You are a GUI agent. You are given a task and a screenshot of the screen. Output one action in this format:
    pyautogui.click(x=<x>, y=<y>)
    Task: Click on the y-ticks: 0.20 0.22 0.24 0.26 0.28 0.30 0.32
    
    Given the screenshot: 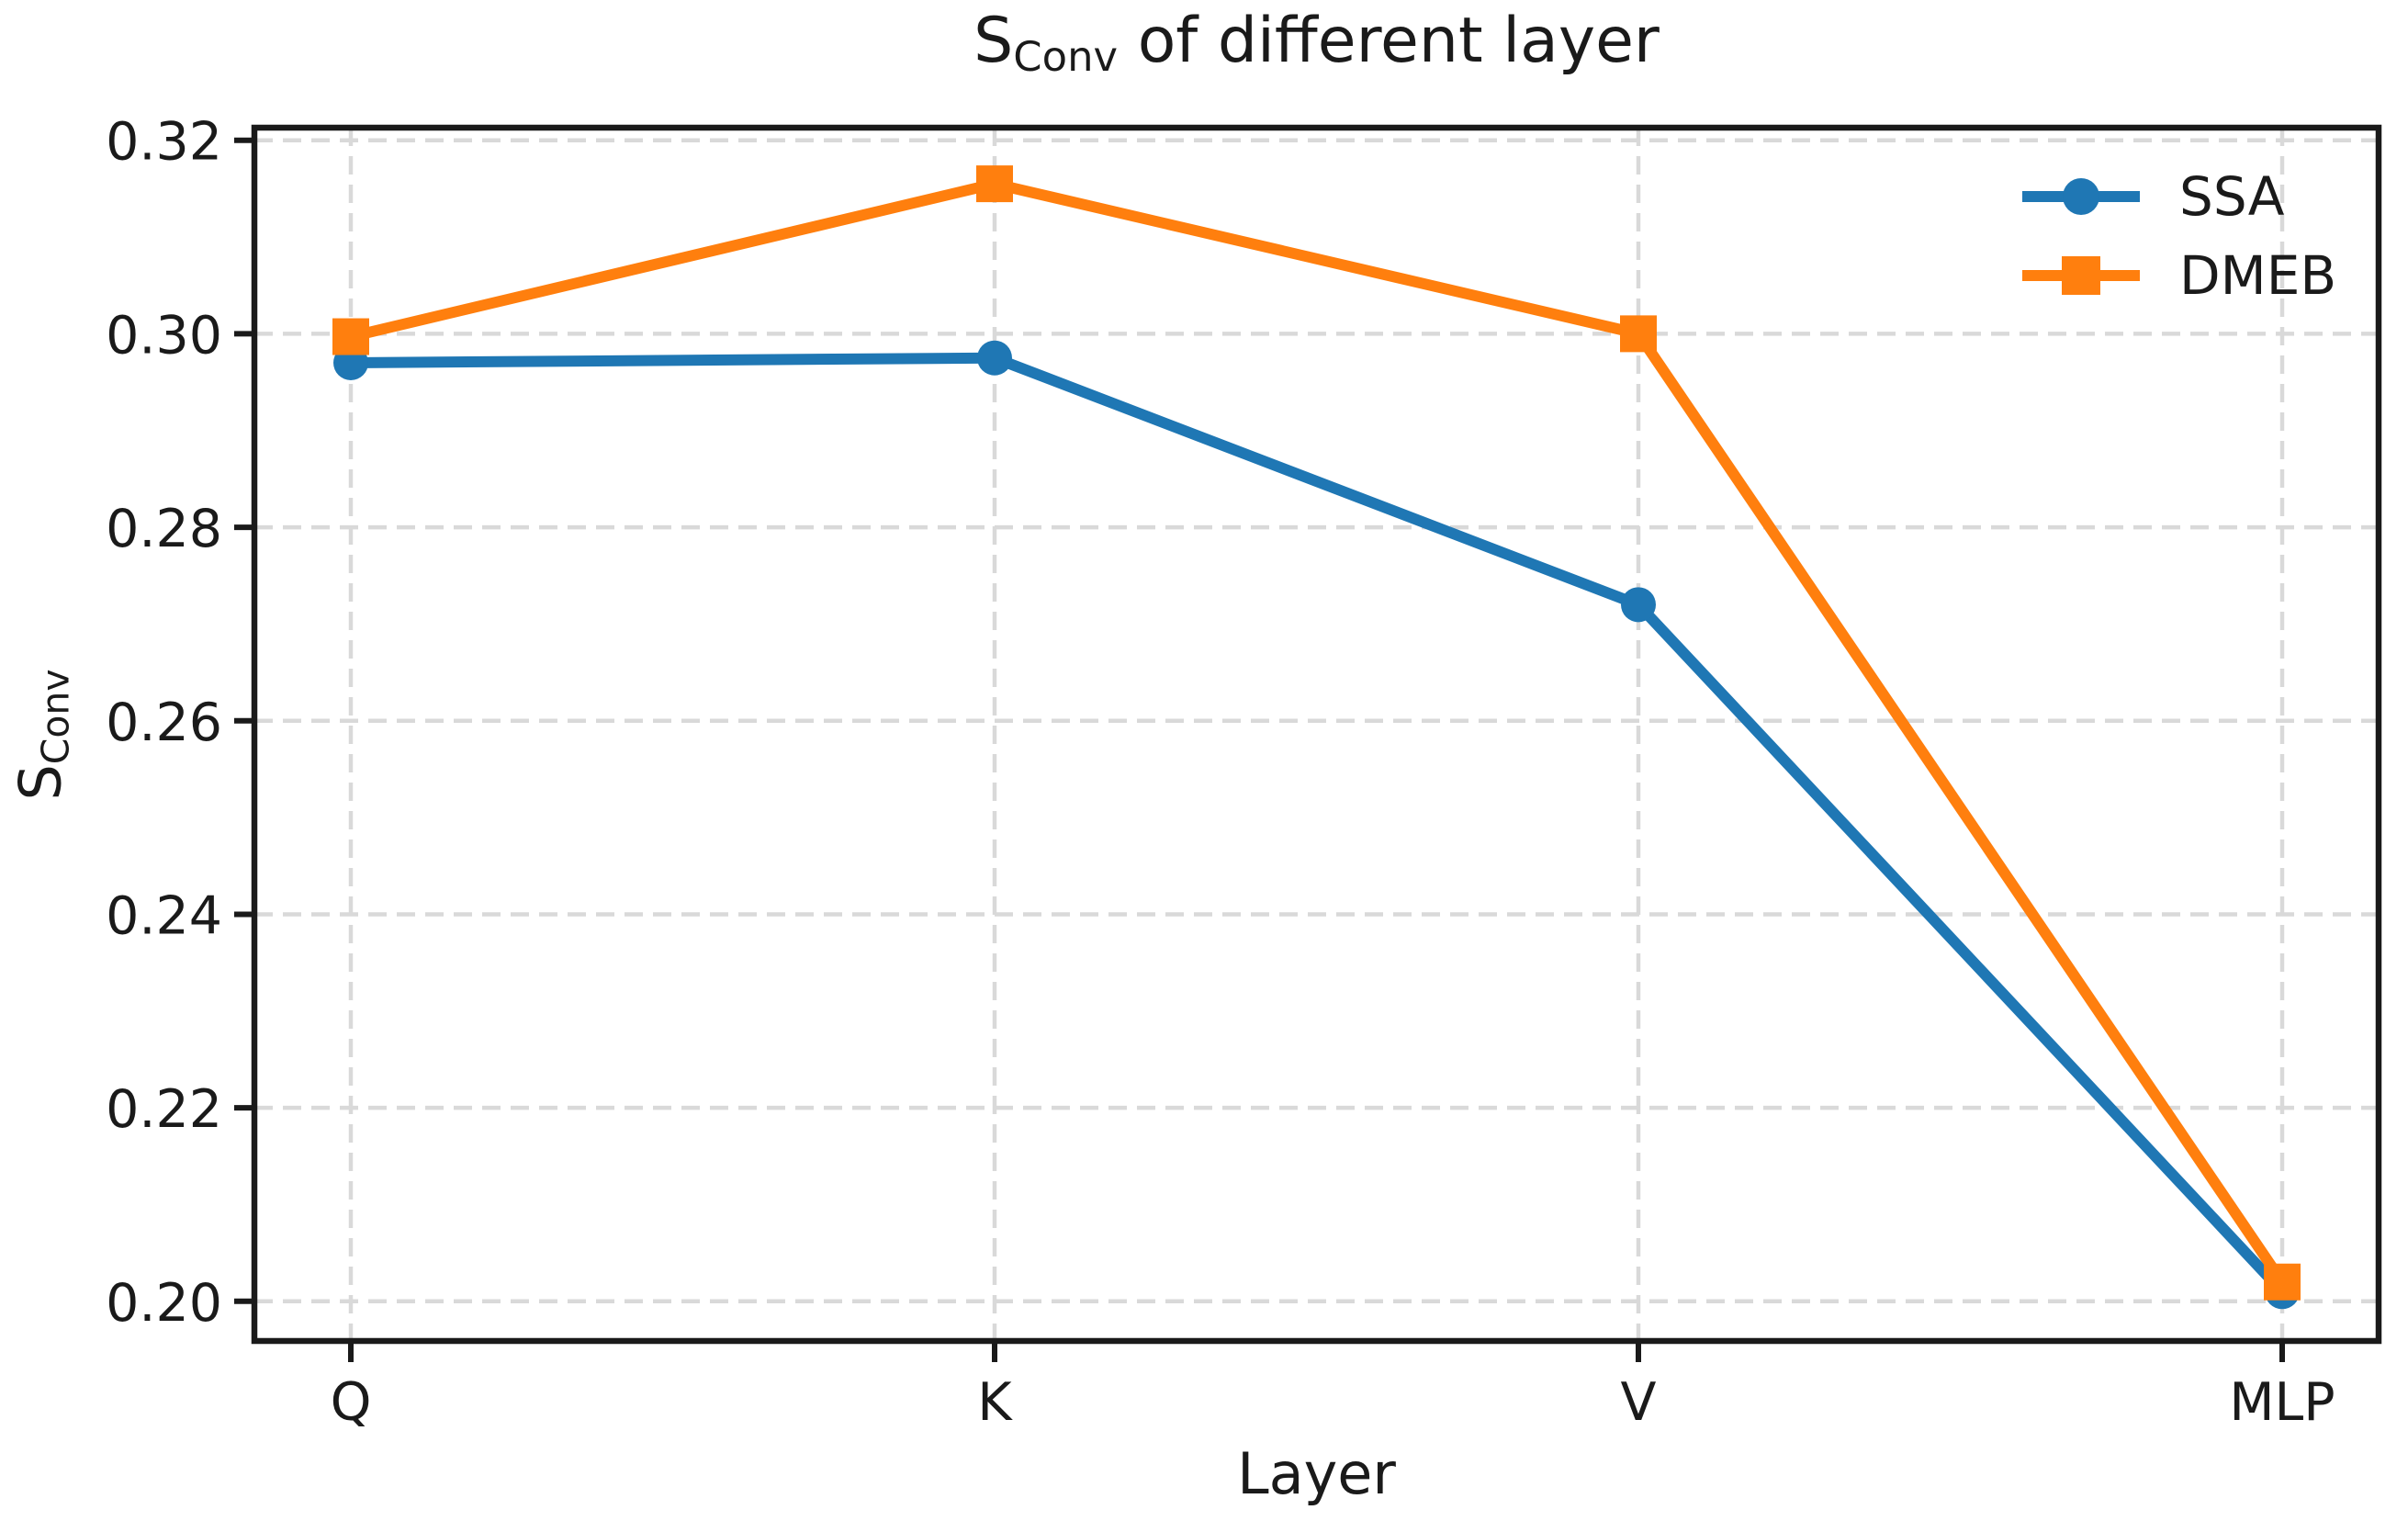 What is the action you would take?
    pyautogui.click(x=180, y=723)
    